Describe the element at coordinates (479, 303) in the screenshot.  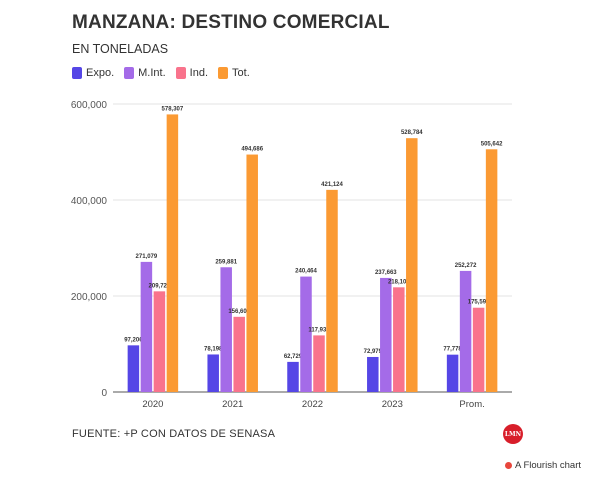
I see `data-label: 175,592` at that location.